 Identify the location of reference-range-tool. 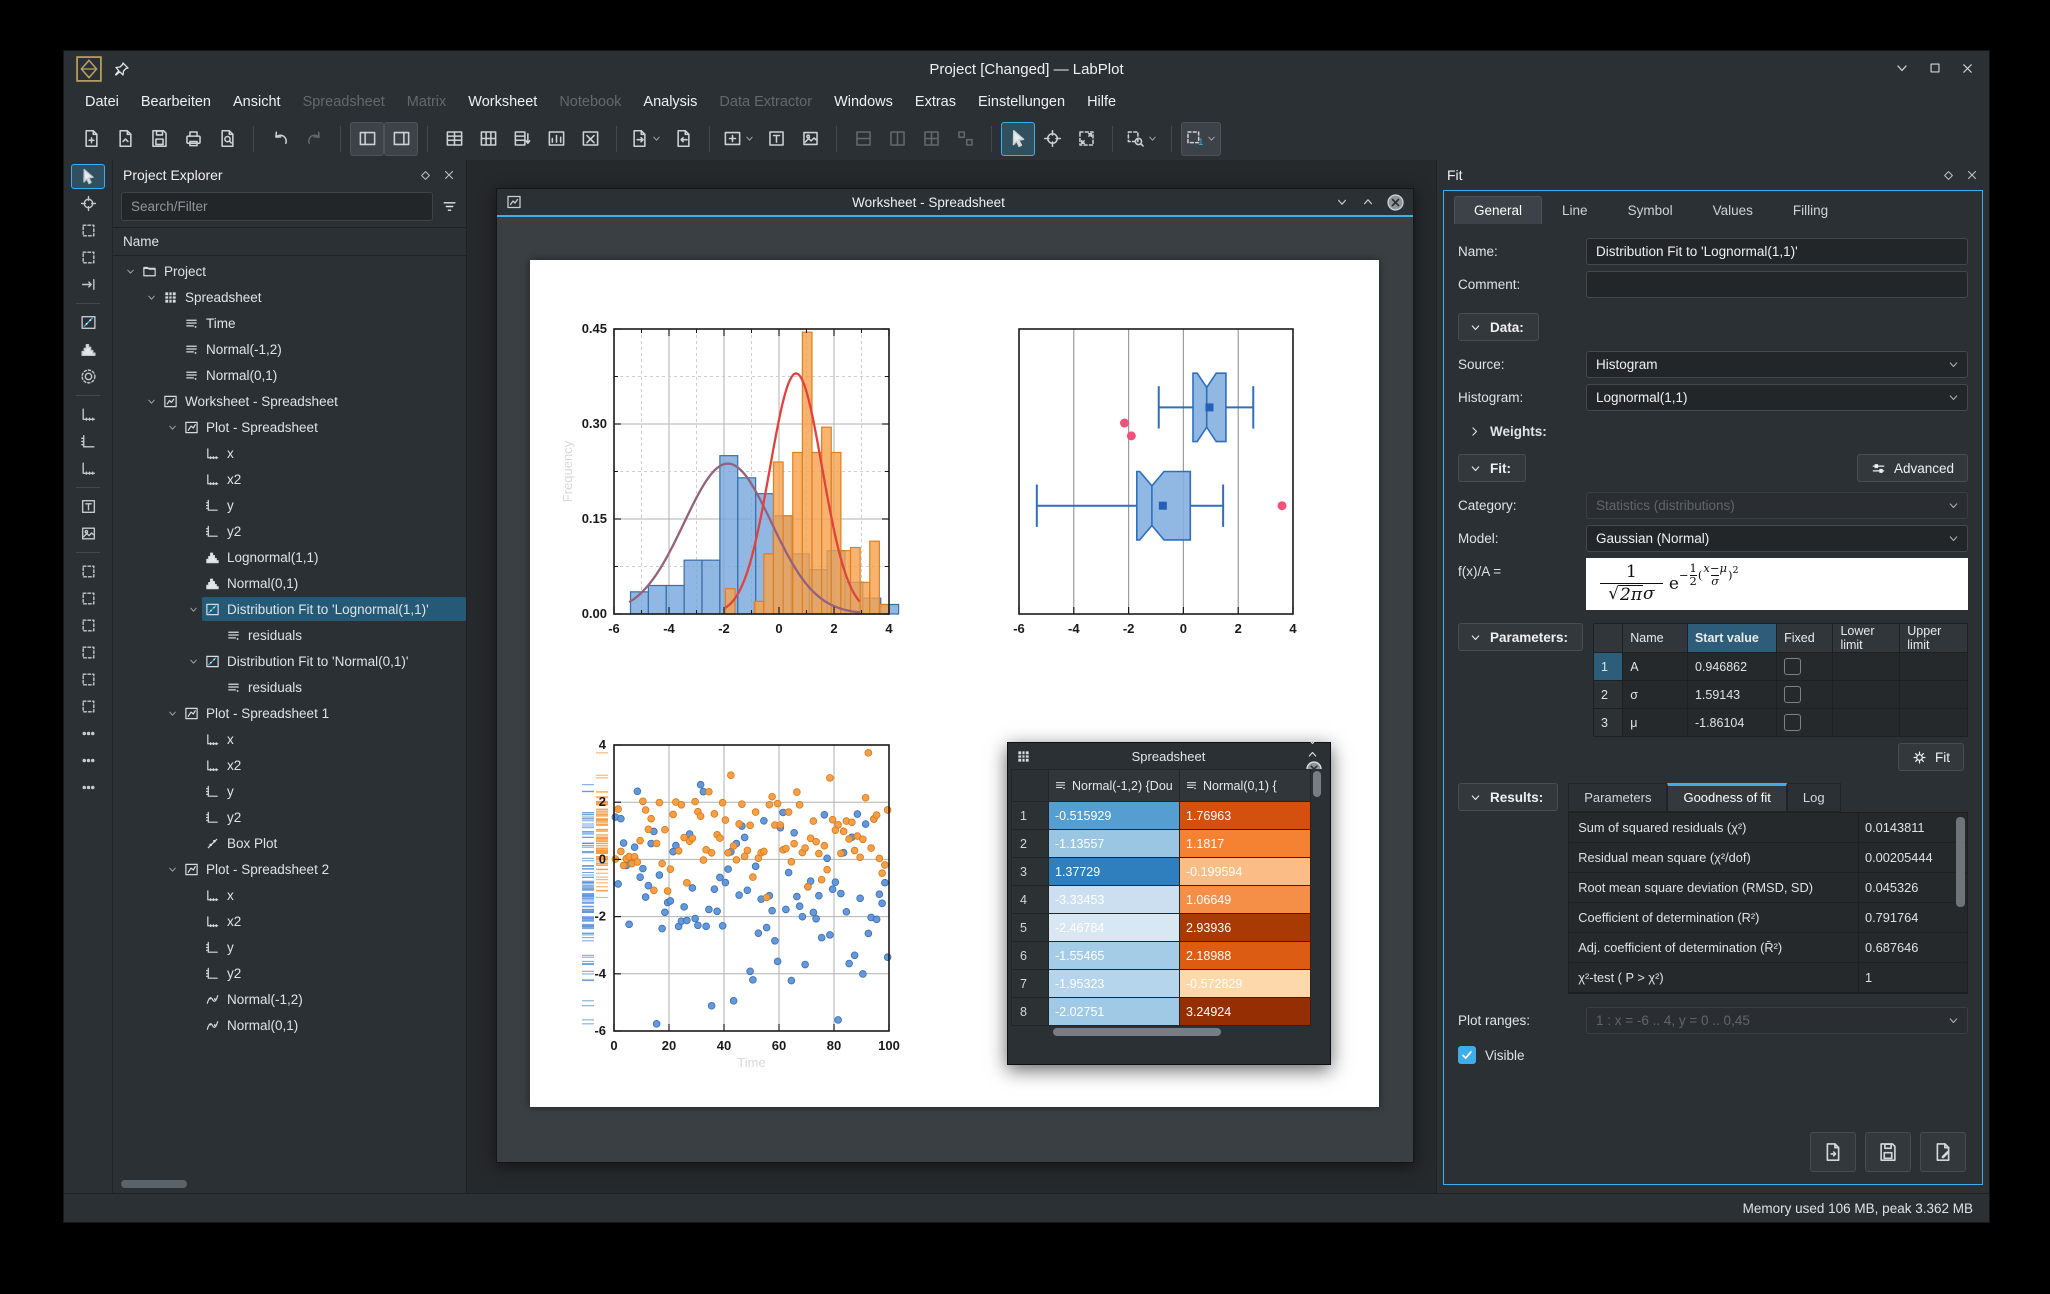
(88, 625).